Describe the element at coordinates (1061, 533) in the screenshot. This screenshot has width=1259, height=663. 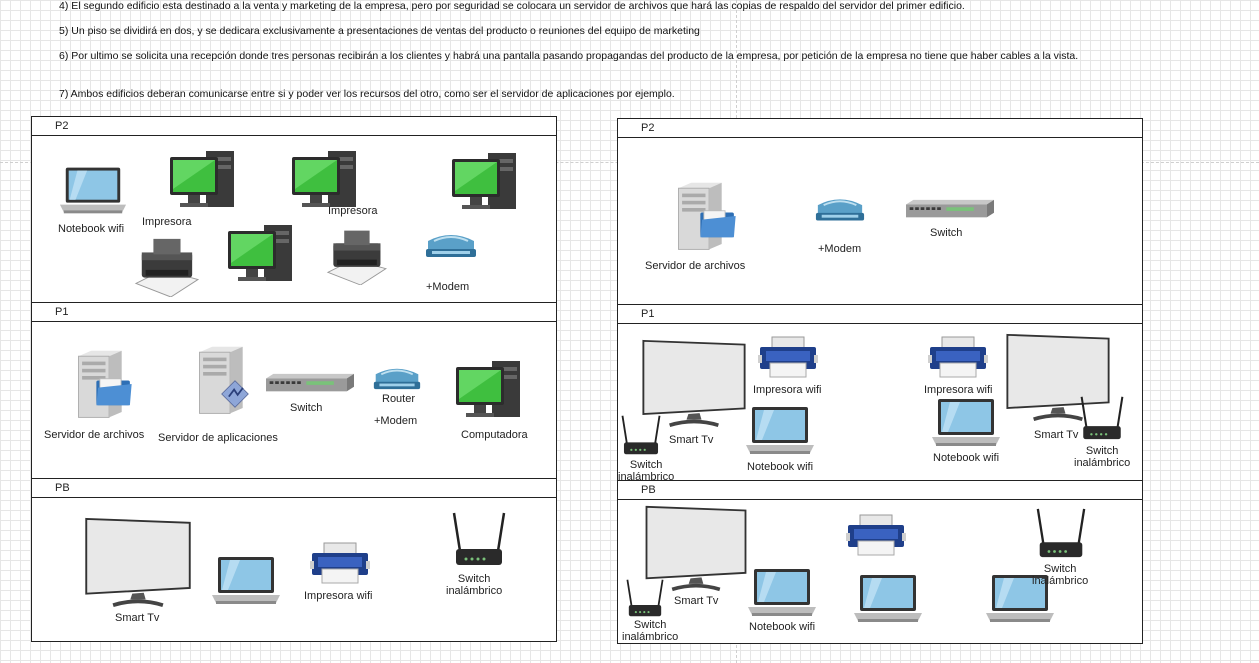
I see `b2-pb-wswitch-right-icon` at that location.